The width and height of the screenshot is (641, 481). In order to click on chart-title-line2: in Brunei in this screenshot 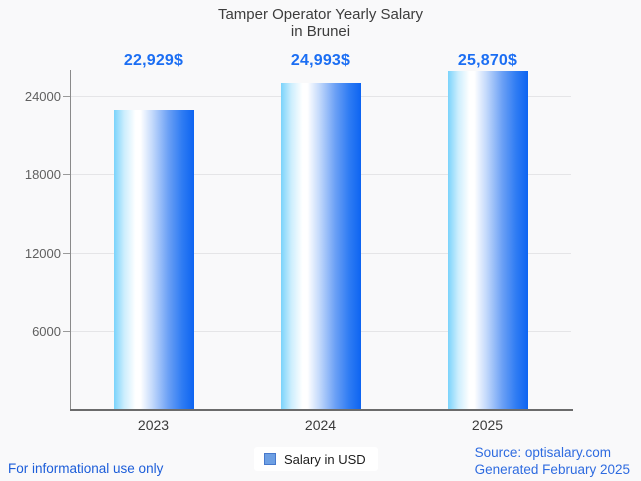, I will do `click(320, 31)`.